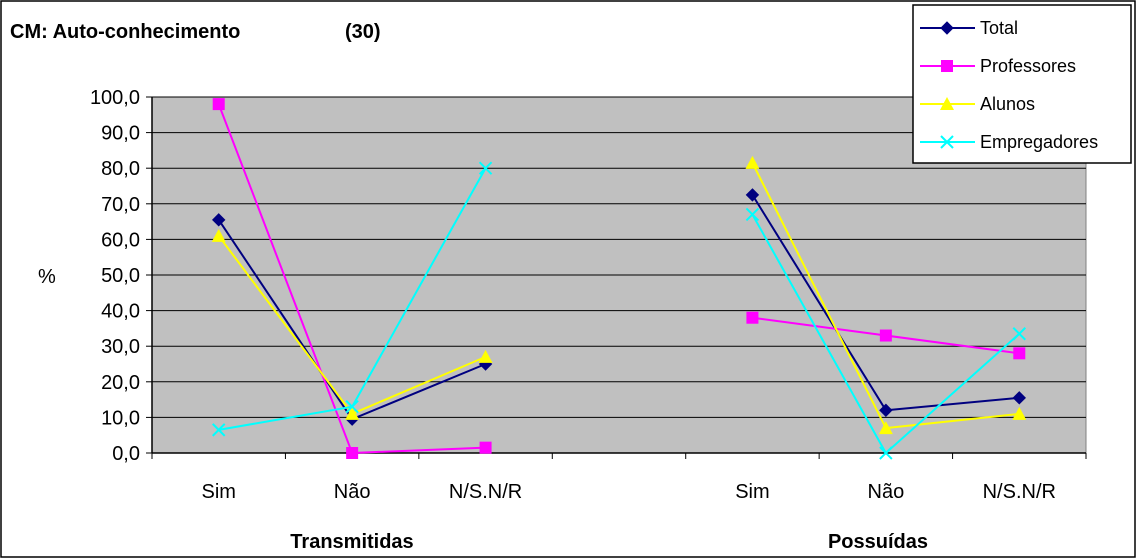 The height and width of the screenshot is (558, 1136). What do you see at coordinates (47, 277) in the screenshot?
I see `y-axis-label: %` at bounding box center [47, 277].